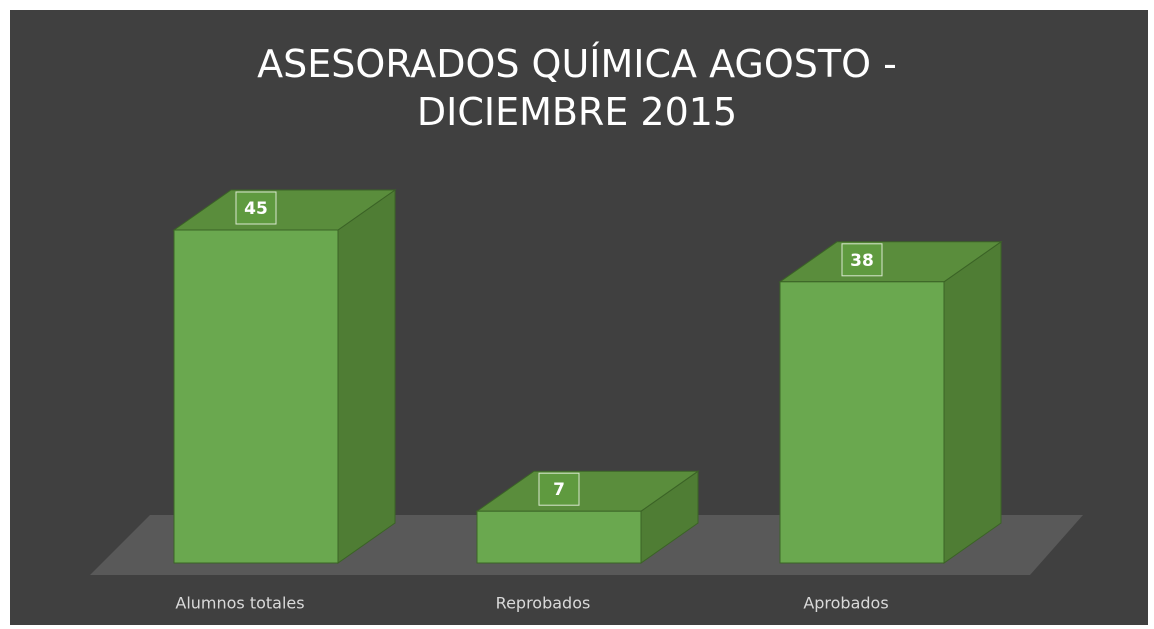 The height and width of the screenshot is (629, 1154). Describe the element at coordinates (543, 603) in the screenshot. I see `x-tick-label: Reprobados` at that location.